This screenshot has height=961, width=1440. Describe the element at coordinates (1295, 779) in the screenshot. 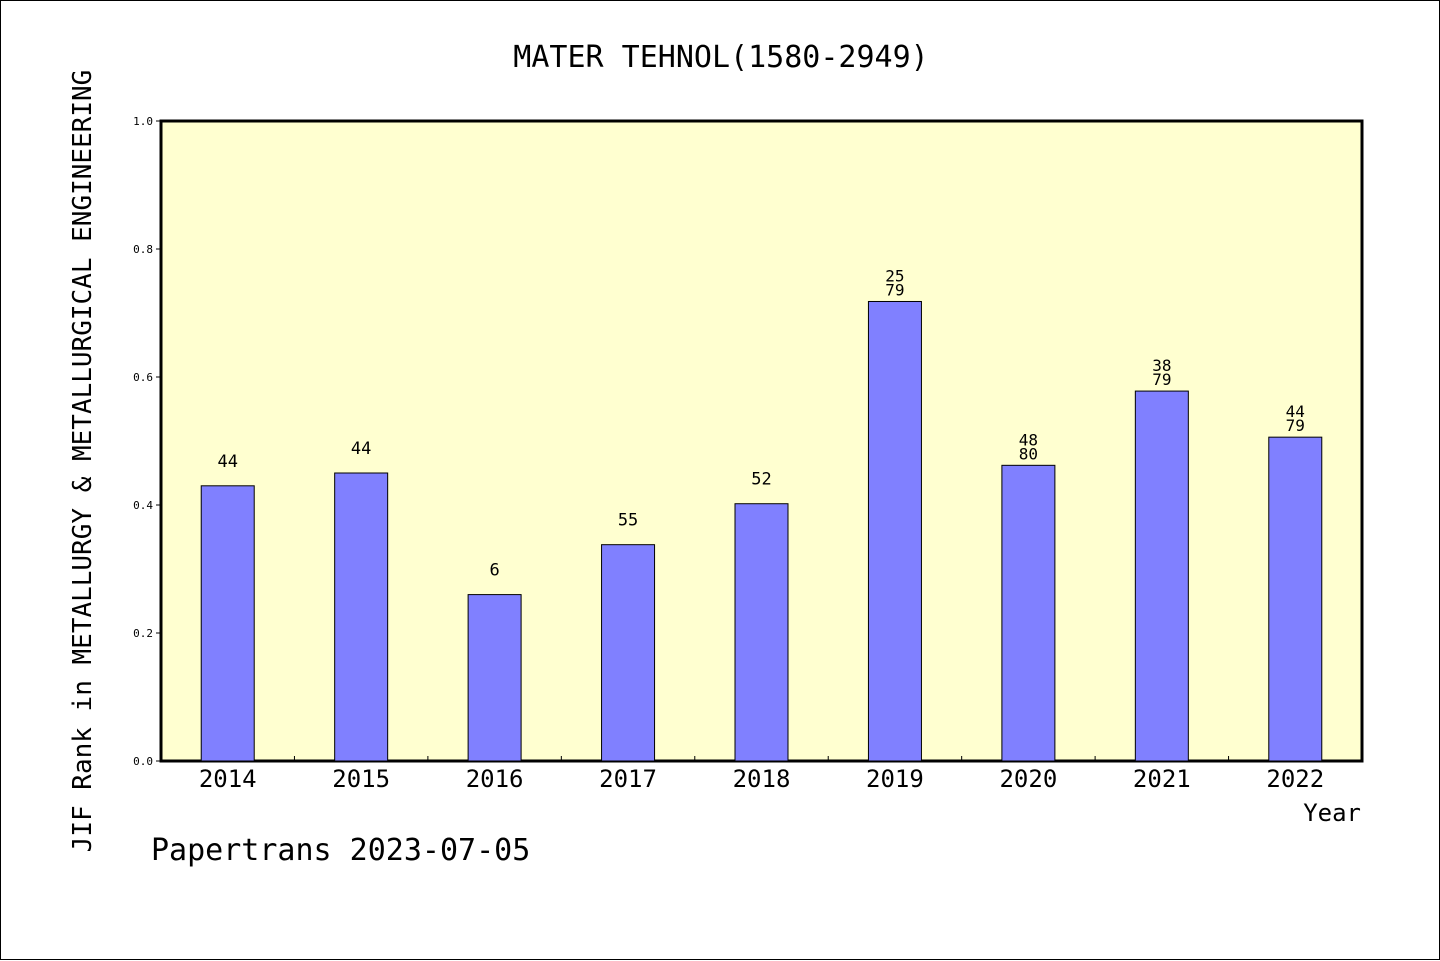

I see `x-tick-label: 2022` at that location.